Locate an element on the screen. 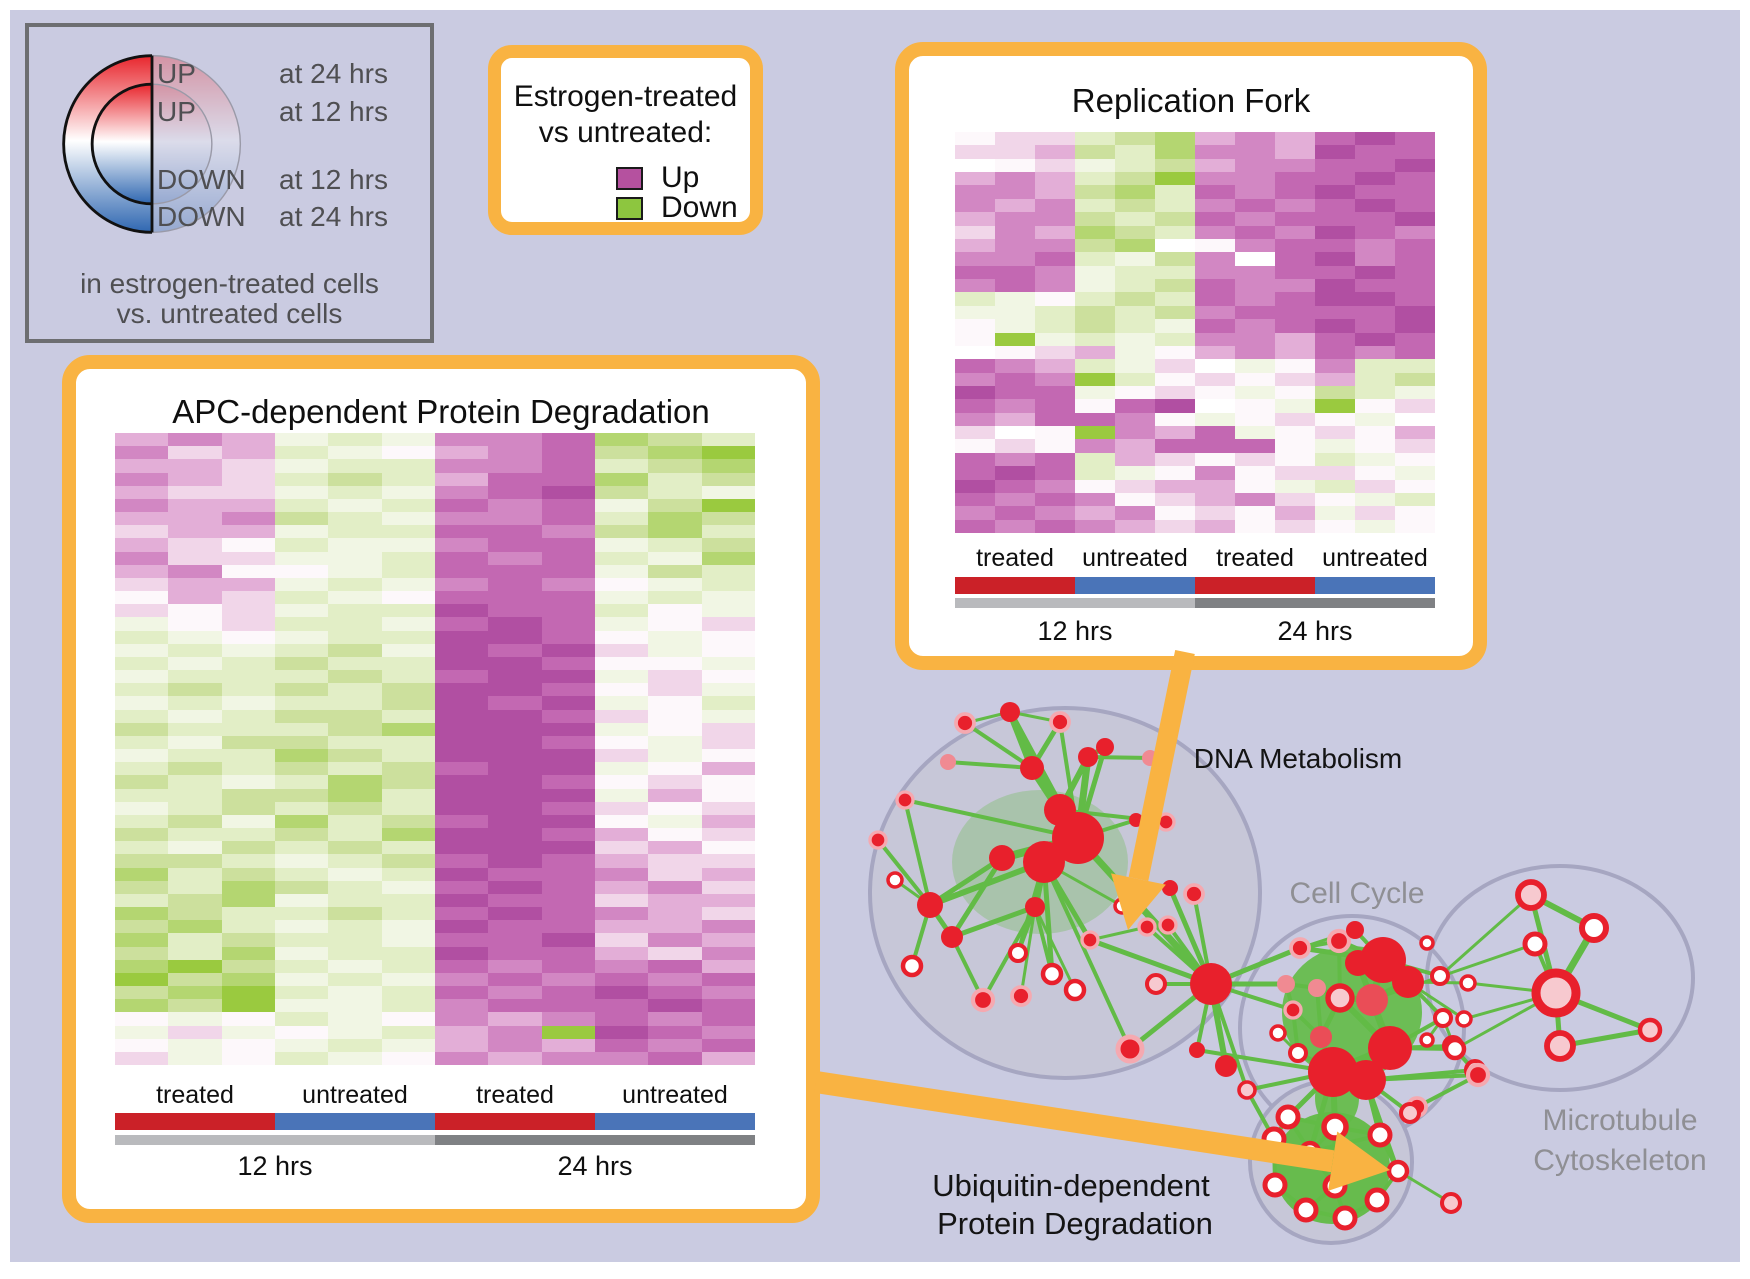 This screenshot has height=1279, width=1750. annotation-label: 24 hrs is located at coordinates (595, 1166).